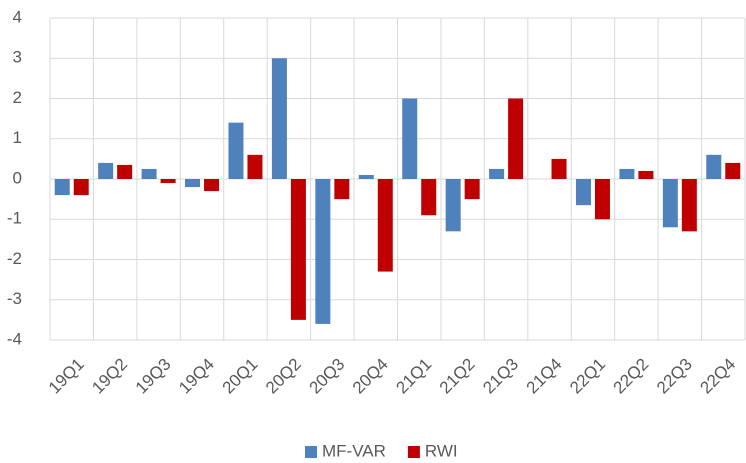  I want to click on x-tick-label: 21Q1, so click(413, 376).